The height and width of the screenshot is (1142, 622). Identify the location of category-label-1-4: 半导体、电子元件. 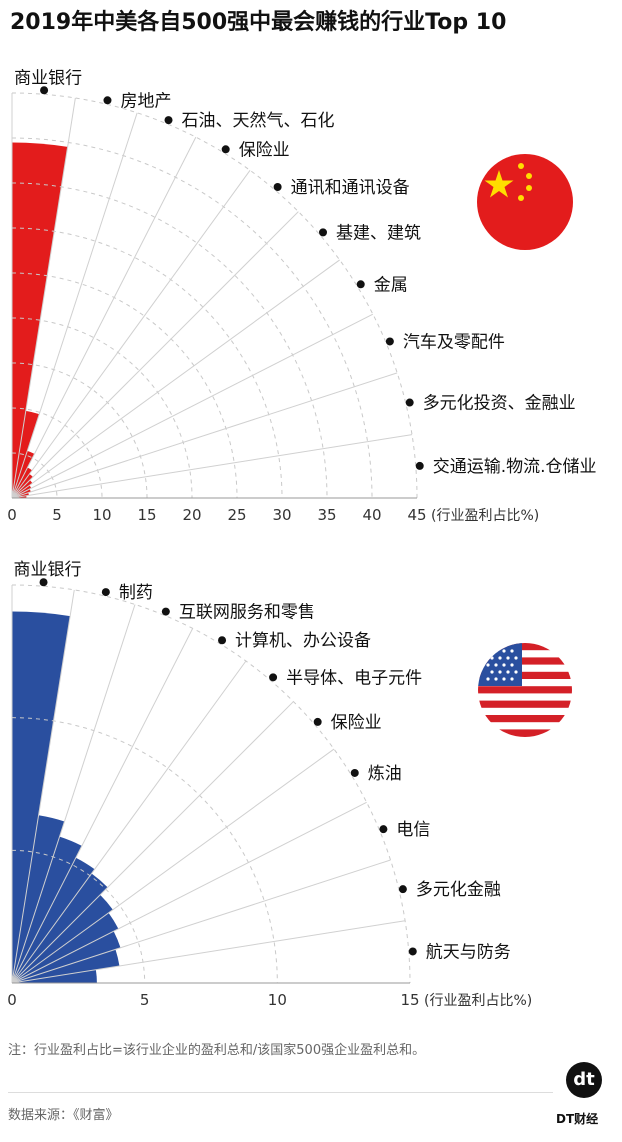
(354, 678).